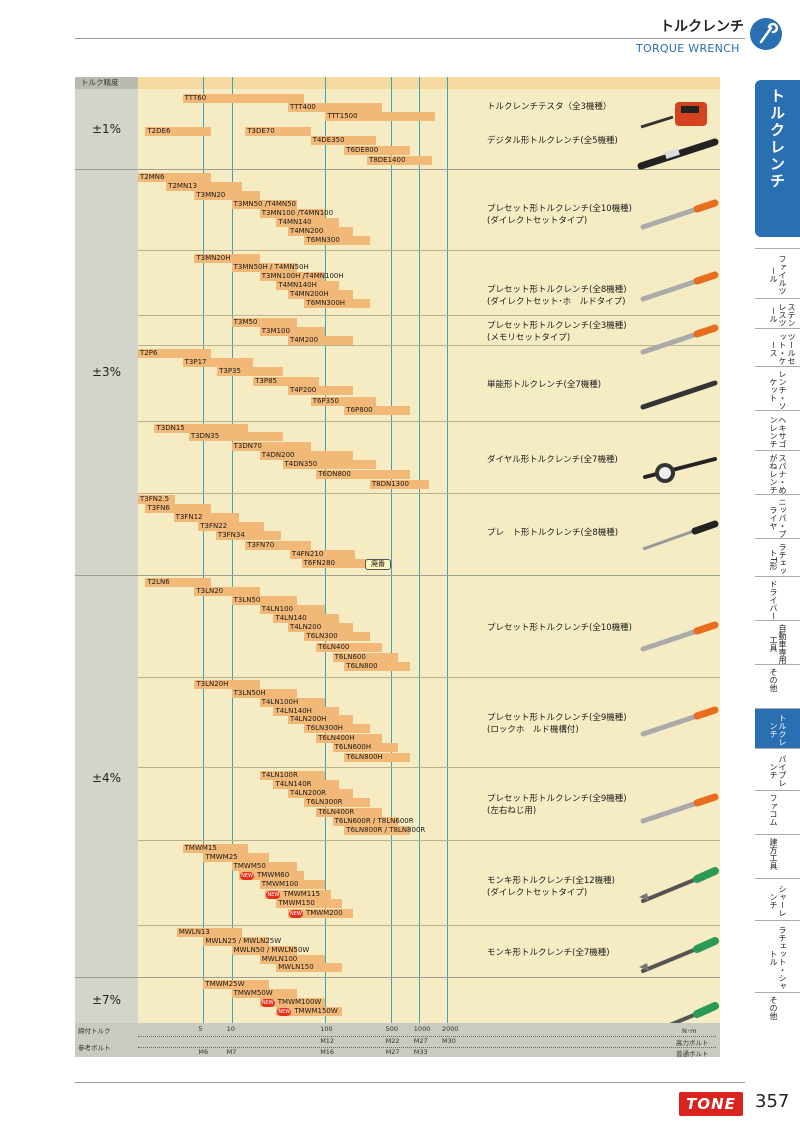 The image size is (800, 1131). I want to click on side-tab-item: スパナ・めがねレンチ, so click(777, 472).